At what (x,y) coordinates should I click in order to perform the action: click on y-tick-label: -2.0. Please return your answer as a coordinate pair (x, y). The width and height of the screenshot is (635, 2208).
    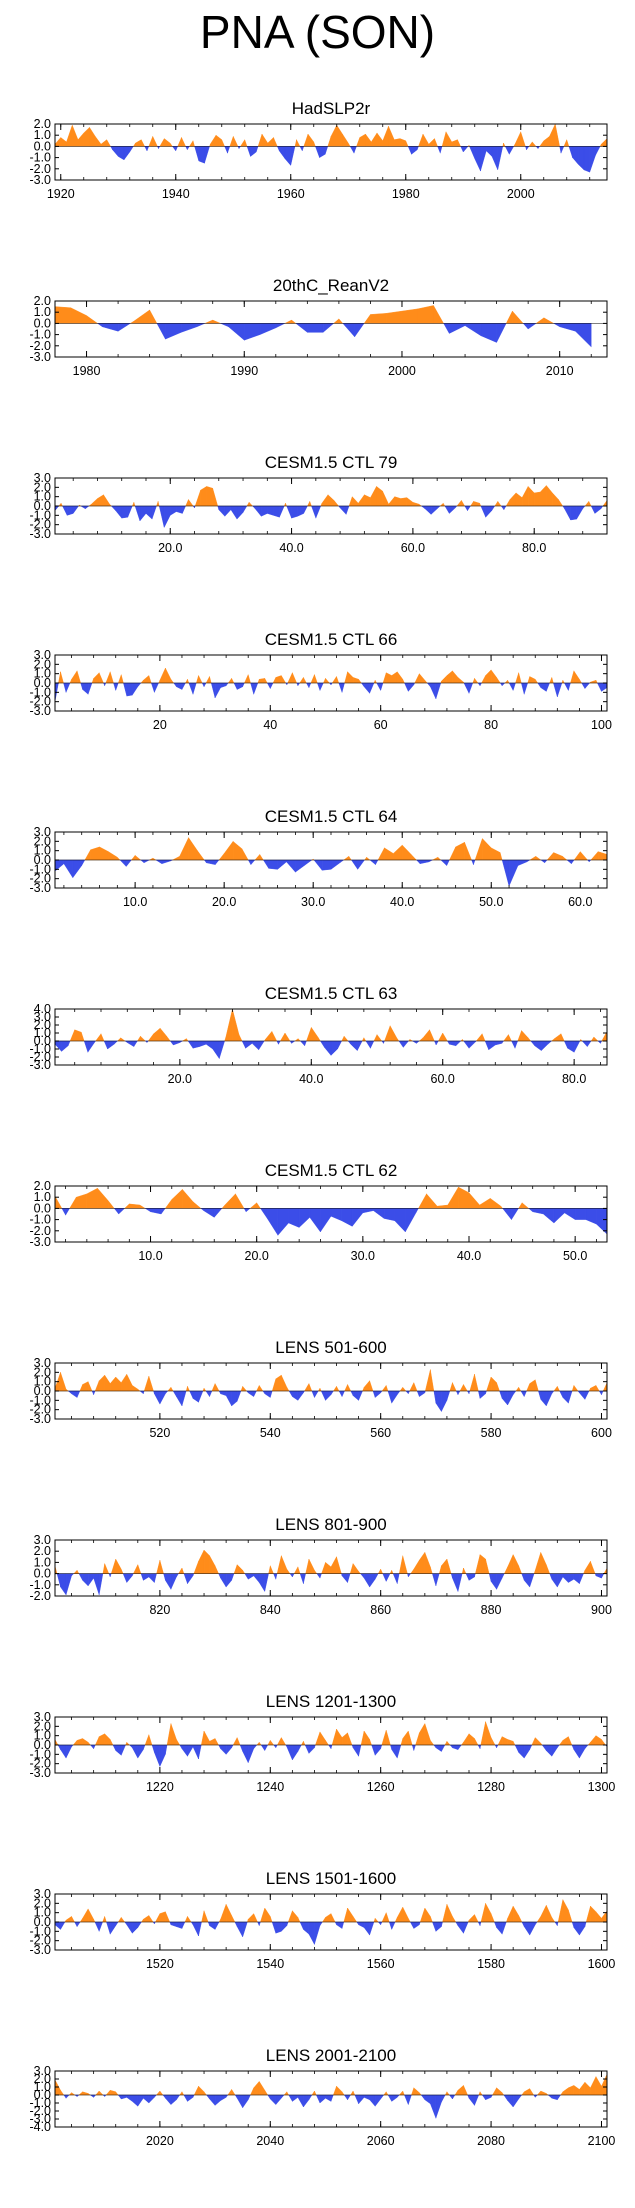
    Looking at the image, I should click on (40, 2111).